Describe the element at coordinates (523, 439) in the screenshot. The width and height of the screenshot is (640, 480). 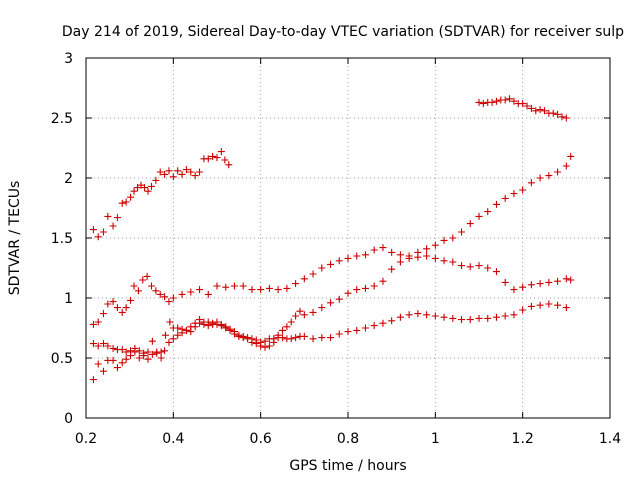
I see `x-tick-label: 1.2` at that location.